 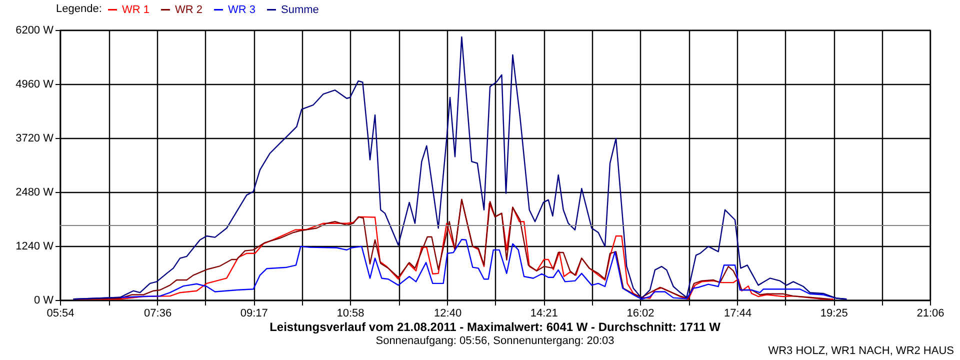 I want to click on legend-label: WR 1, so click(x=136, y=10).